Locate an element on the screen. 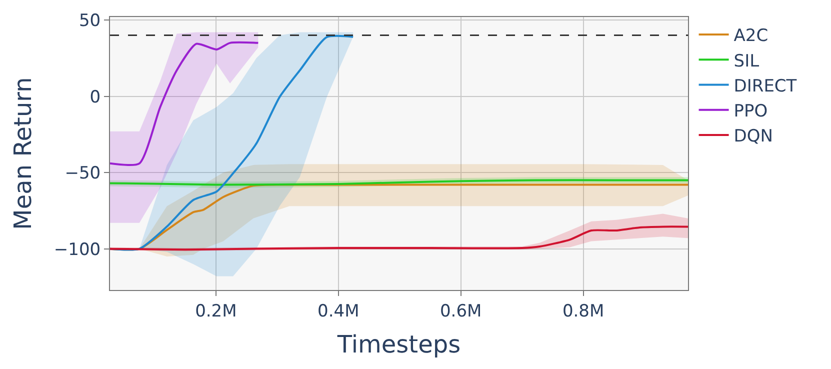 Image resolution: width=831 pixels, height=369 pixels. x-tick-label: 0.8M is located at coordinates (583, 311).